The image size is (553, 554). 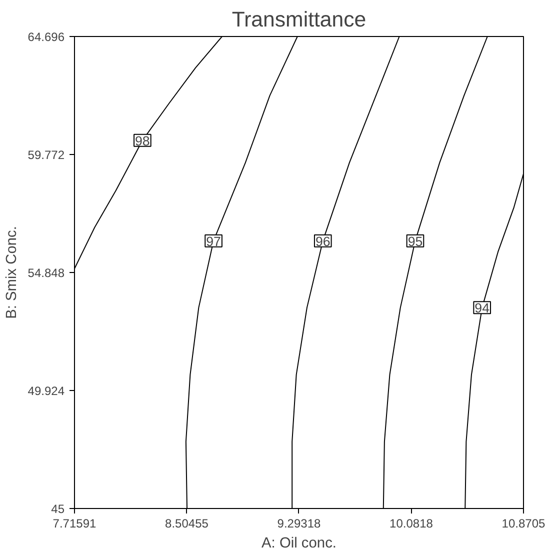 What do you see at coordinates (322, 241) in the screenshot?
I see `series-label: 96` at bounding box center [322, 241].